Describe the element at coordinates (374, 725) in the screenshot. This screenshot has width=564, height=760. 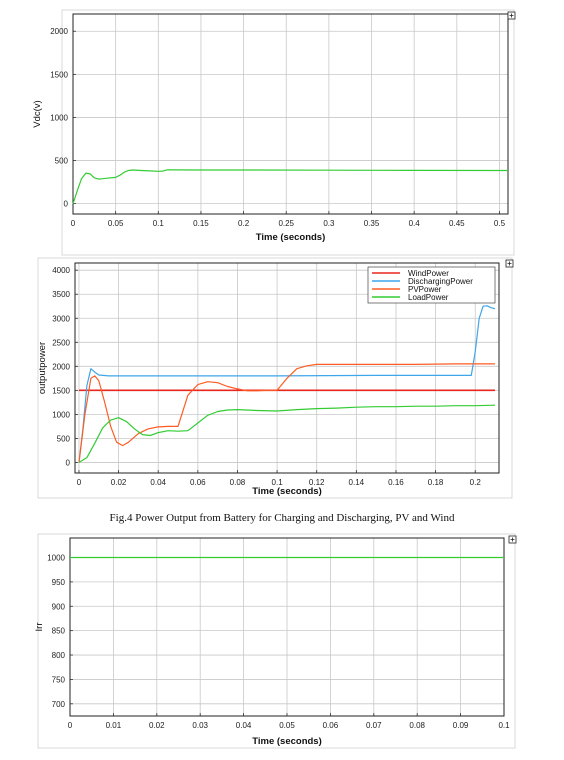
I see `x-tick-label: 0.07` at that location.